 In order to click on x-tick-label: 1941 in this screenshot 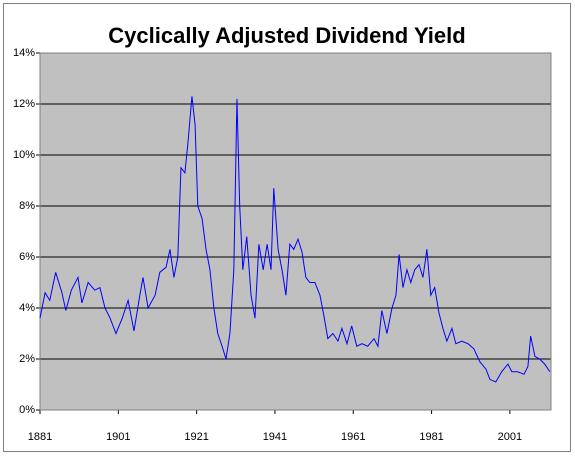, I will do `click(275, 437)`.